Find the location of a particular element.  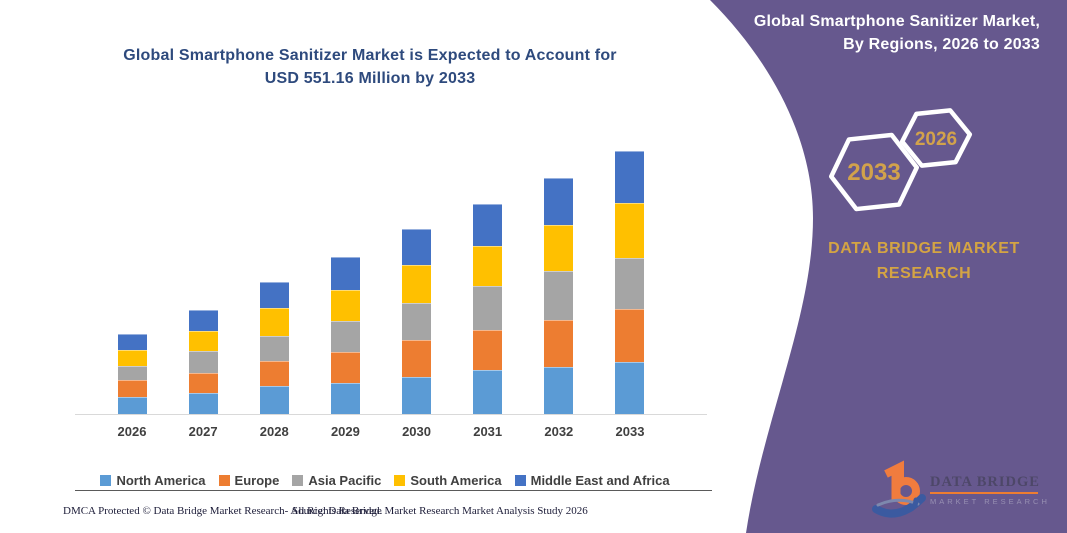

bar-segment-2031-middle-east-and-africa is located at coordinates (488, 224).